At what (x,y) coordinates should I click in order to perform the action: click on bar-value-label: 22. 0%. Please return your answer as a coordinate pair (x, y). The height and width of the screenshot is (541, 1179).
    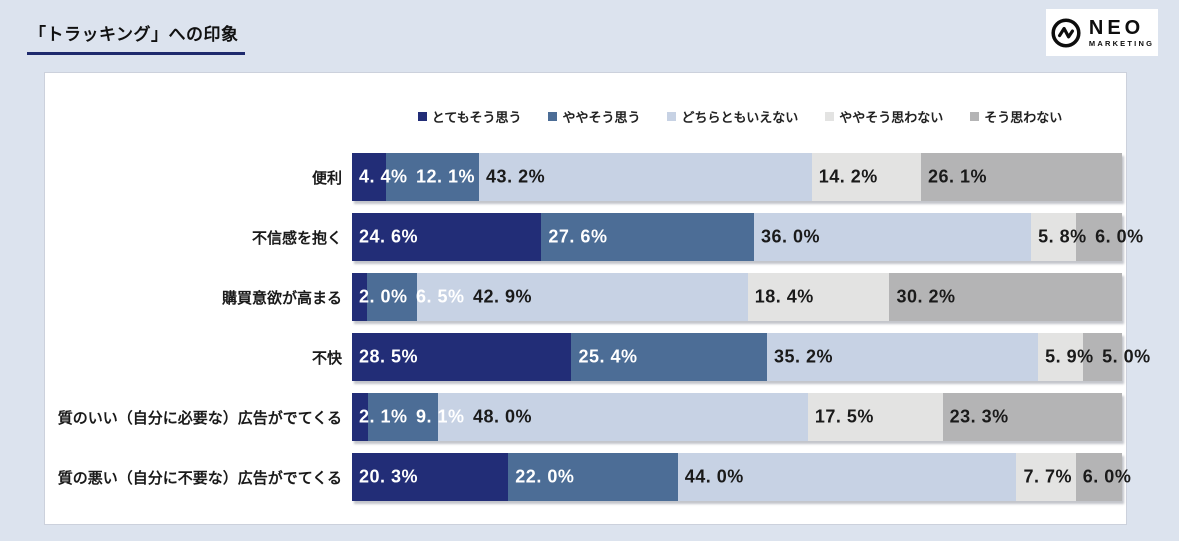
    Looking at the image, I should click on (545, 476).